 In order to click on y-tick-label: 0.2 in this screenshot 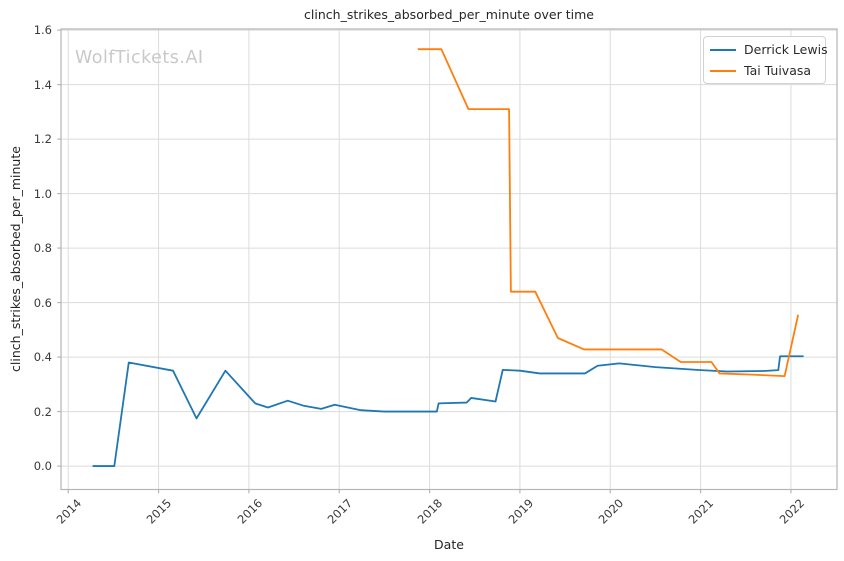, I will do `click(42, 411)`.